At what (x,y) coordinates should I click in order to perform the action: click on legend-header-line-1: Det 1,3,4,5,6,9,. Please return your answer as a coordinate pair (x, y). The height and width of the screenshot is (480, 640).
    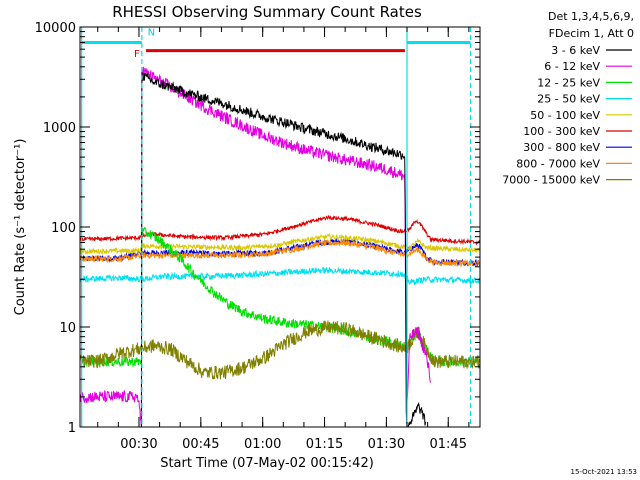
    Looking at the image, I should click on (591, 16).